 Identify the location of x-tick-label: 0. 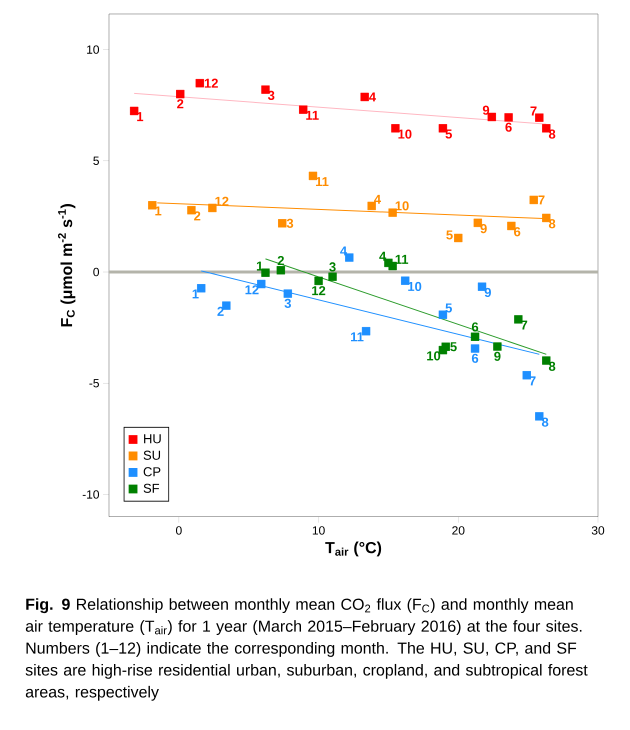
(179, 530).